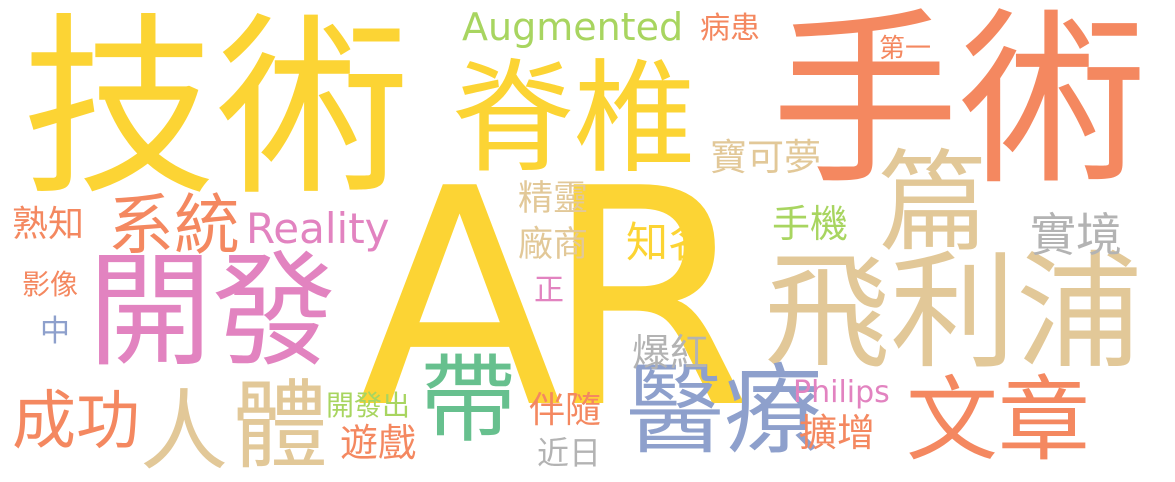 This screenshot has width=1175, height=482. Describe the element at coordinates (468, 400) in the screenshot. I see `word-dai: 帶` at that location.